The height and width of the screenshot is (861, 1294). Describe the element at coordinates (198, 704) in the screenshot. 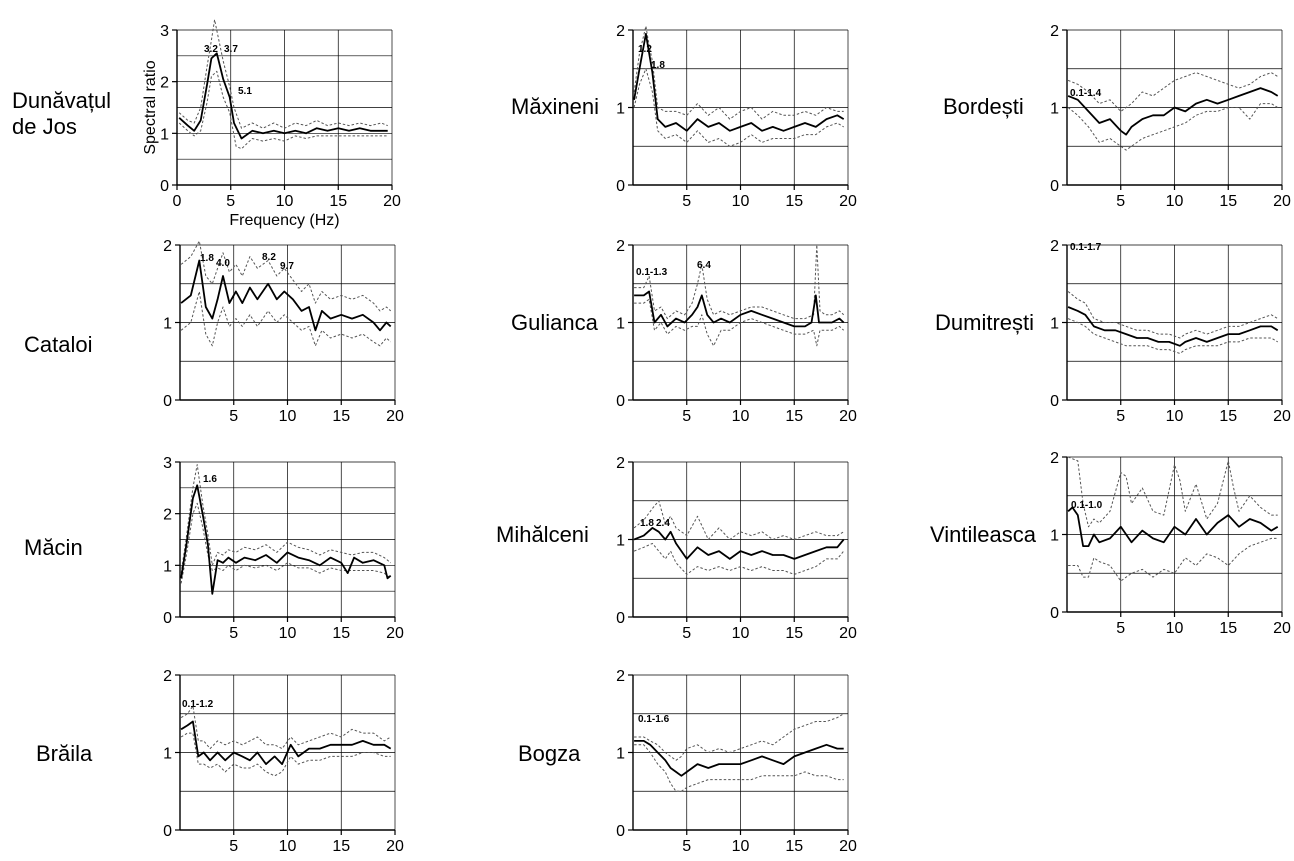

I see `peak-label: 0.1-1.2` at that location.